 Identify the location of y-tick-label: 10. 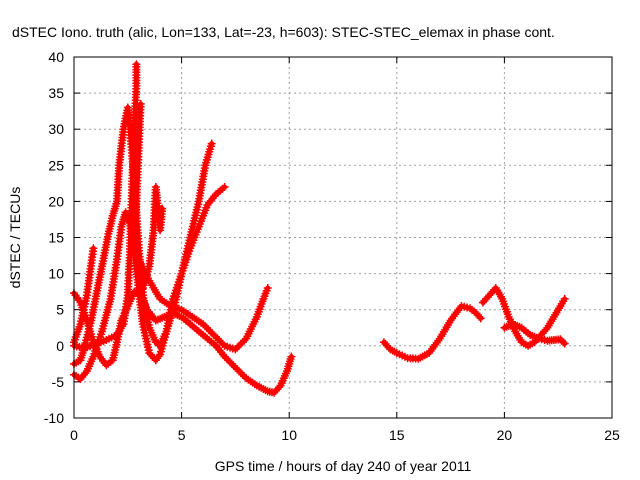
(56, 274).